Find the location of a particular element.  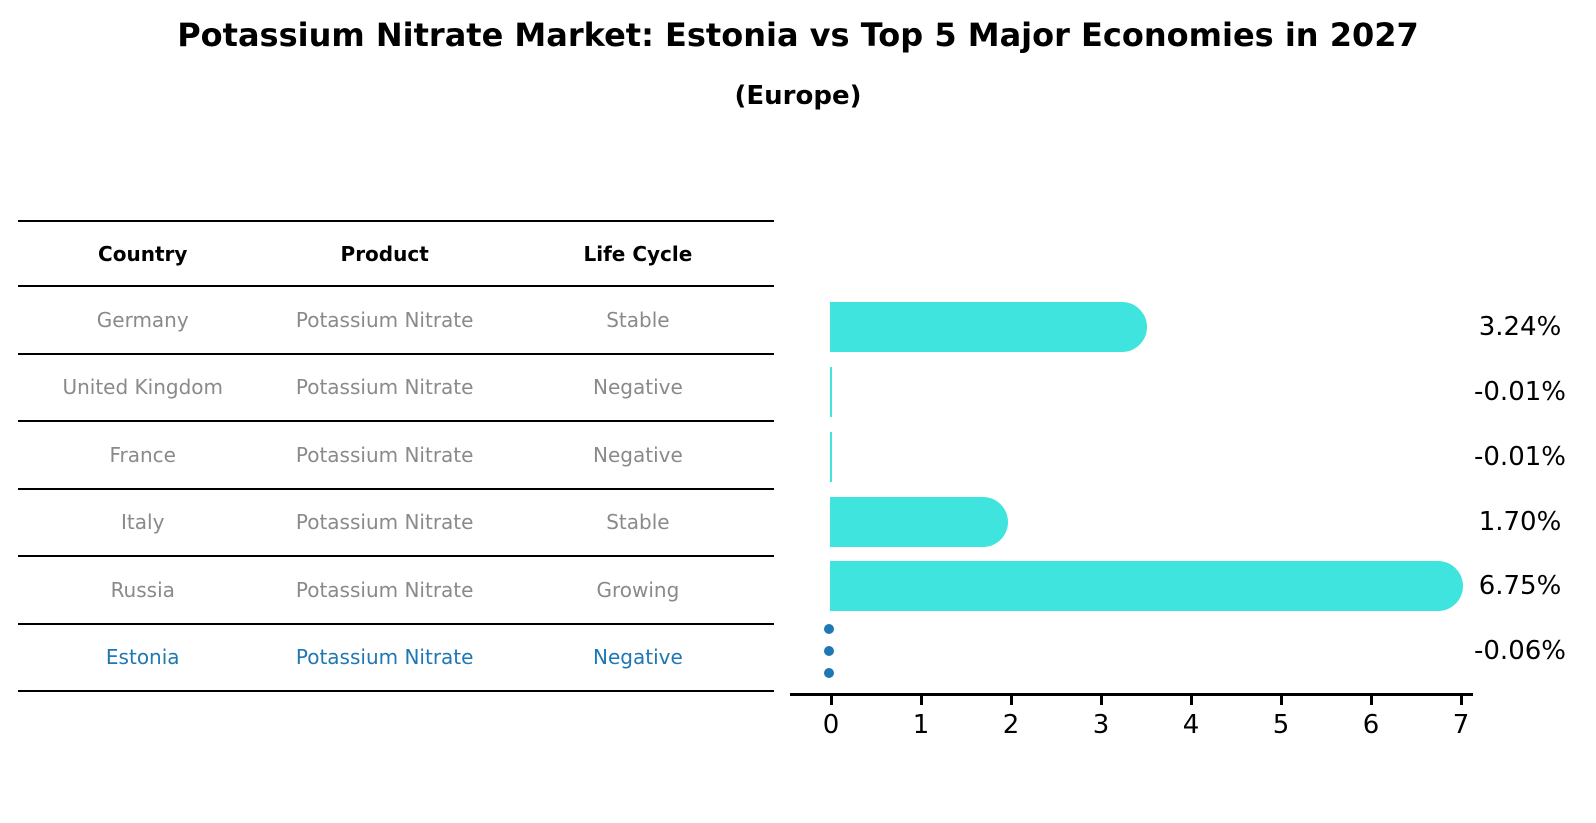

cell-country: United Kingdom is located at coordinates (142, 387).